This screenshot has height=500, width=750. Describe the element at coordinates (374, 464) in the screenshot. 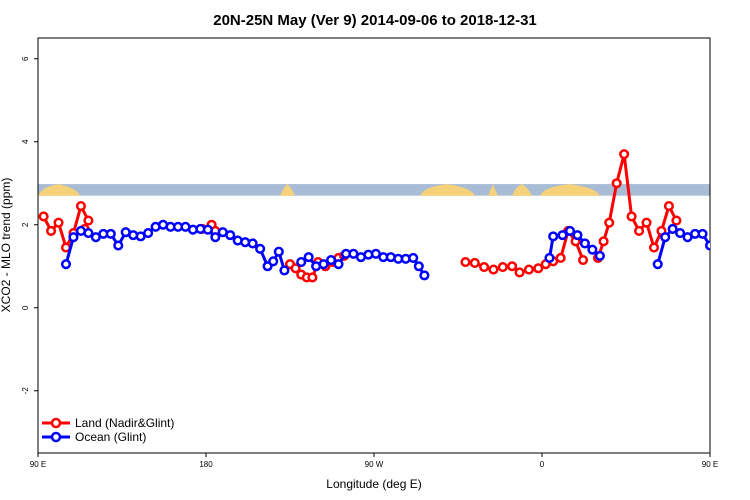

I see `x-tick-label: 90 W` at that location.